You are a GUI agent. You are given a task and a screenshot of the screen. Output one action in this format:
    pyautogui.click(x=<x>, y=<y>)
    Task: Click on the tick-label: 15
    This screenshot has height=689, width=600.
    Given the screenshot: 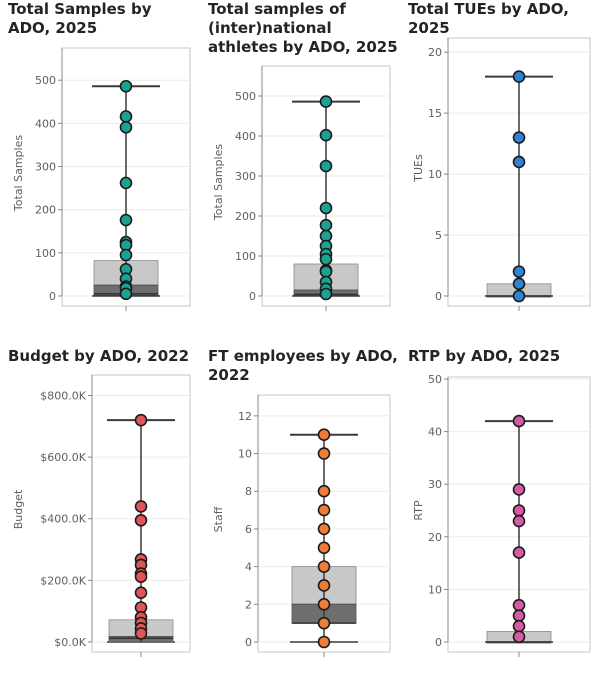 What is the action you would take?
    pyautogui.click(x=435, y=113)
    